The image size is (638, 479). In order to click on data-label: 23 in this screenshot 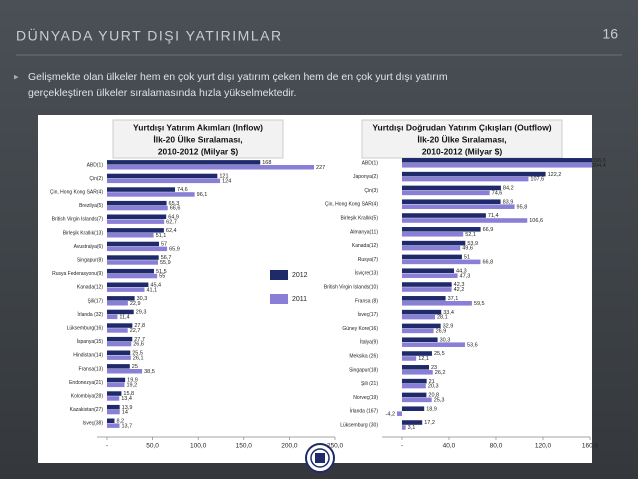, I will do `click(434, 368)`.